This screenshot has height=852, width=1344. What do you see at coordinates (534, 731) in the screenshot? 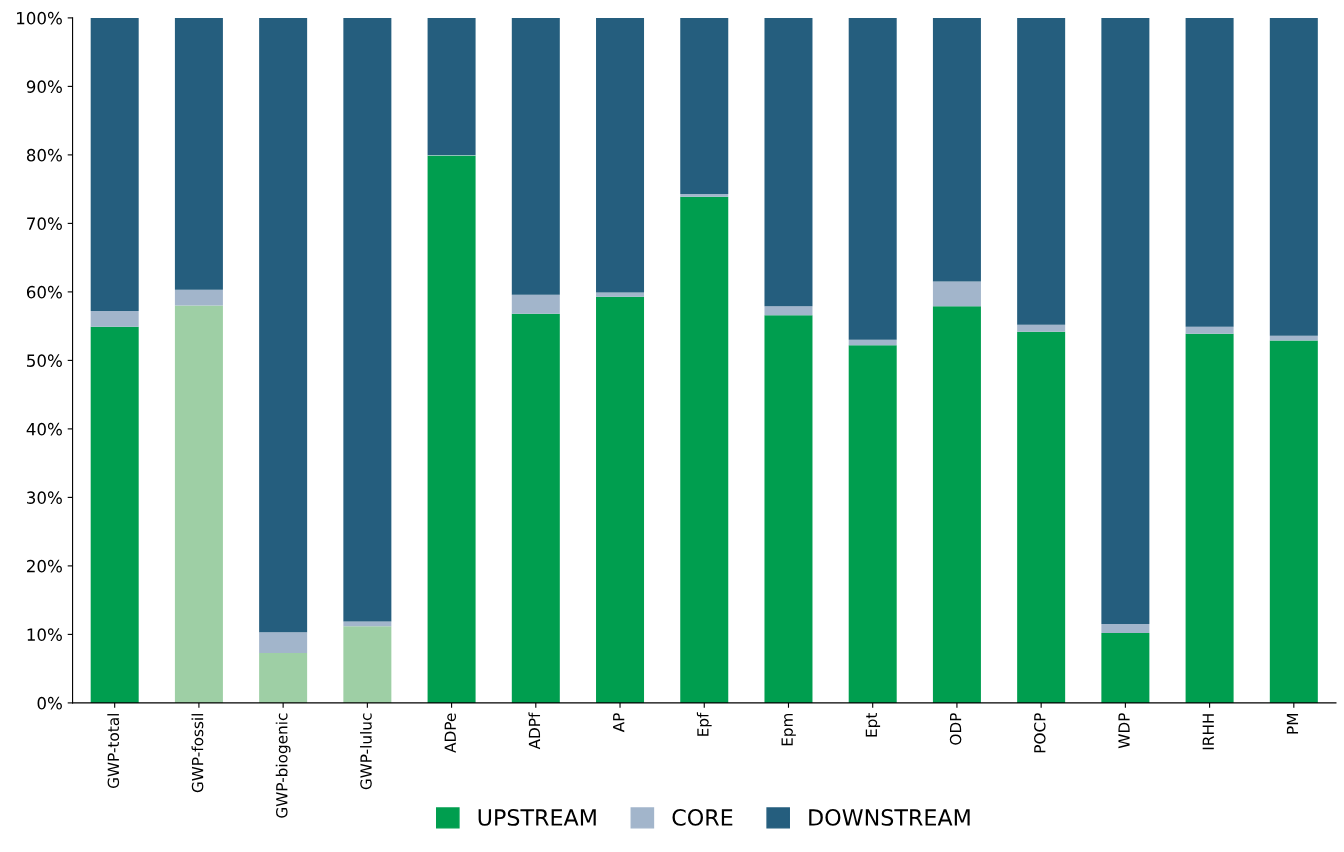
I see `x-tick-label: ADPf` at bounding box center [534, 731].